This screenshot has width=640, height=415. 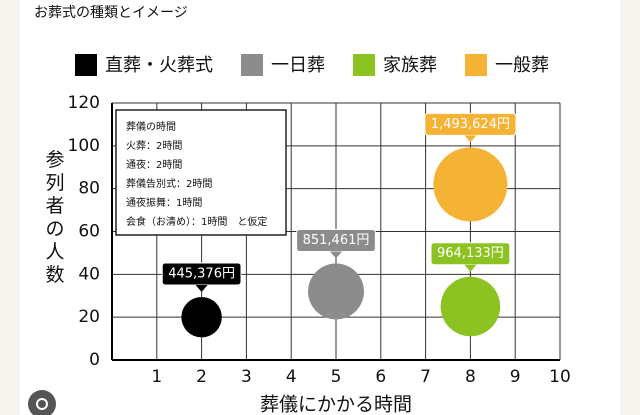 I want to click on legend-label: 一般葬, so click(x=522, y=65).